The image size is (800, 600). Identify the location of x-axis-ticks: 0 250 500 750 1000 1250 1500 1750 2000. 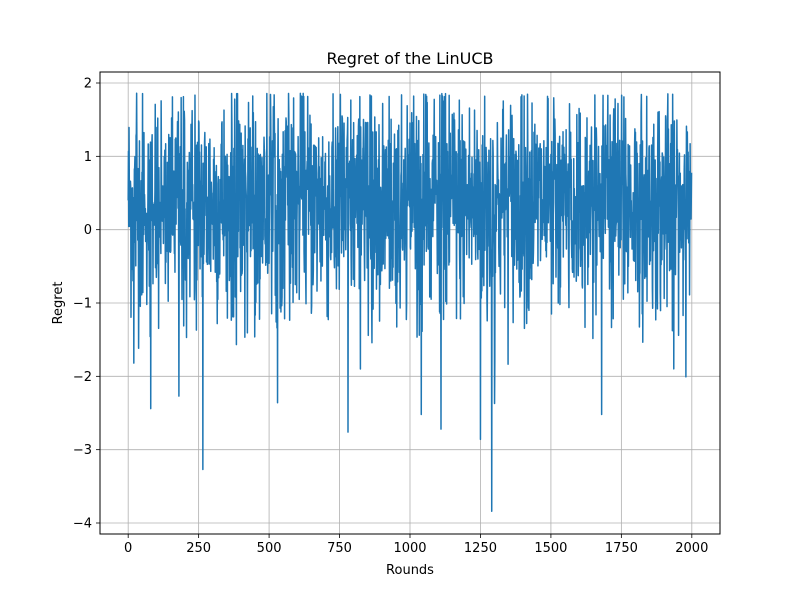
(416, 545).